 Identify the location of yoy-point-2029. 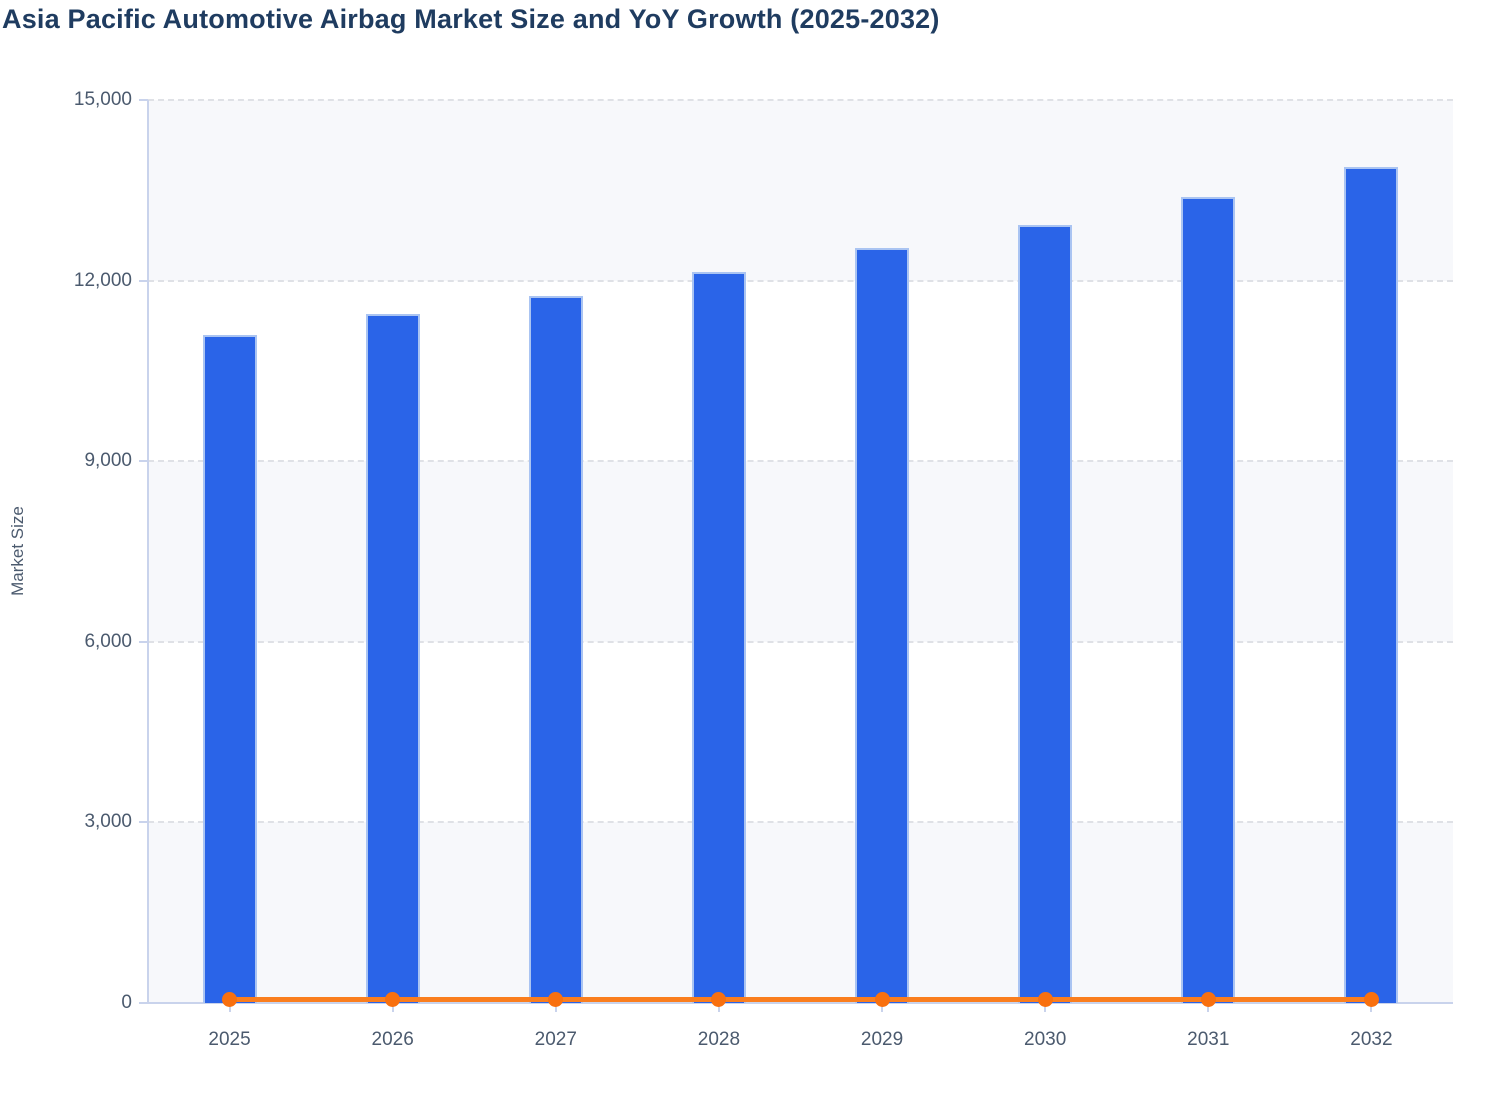
(882, 999).